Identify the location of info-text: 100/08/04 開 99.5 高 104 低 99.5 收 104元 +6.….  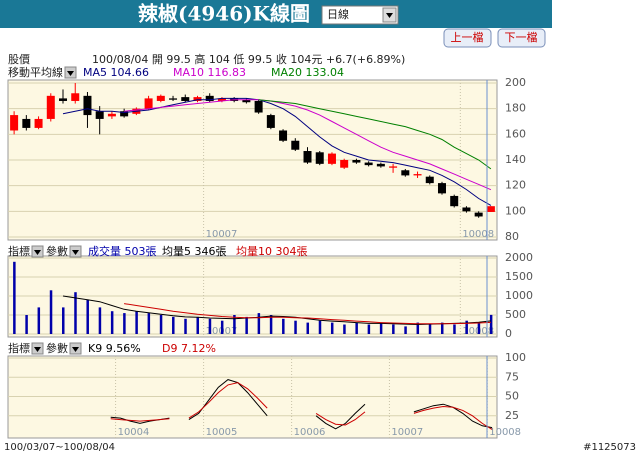
(248, 59).